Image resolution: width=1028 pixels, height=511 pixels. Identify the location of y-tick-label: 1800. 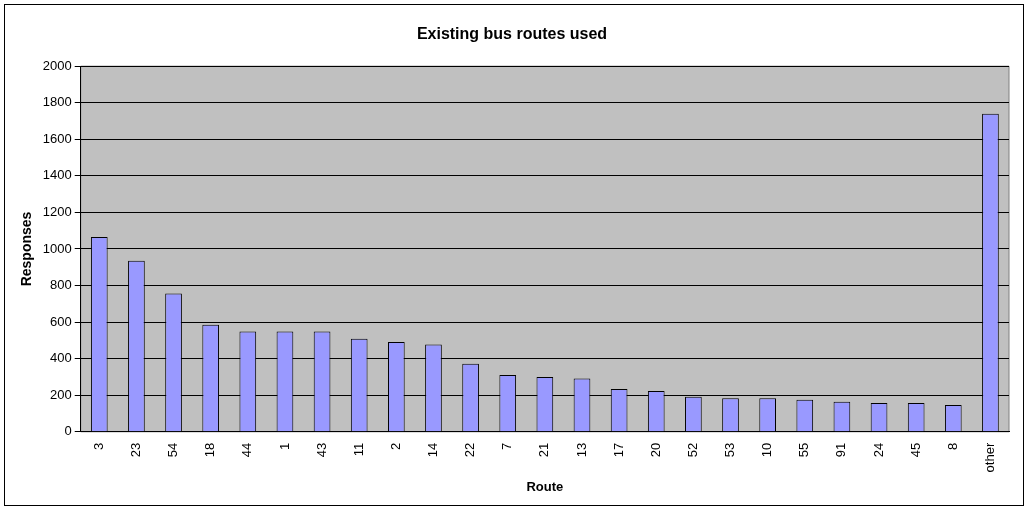
(57, 102).